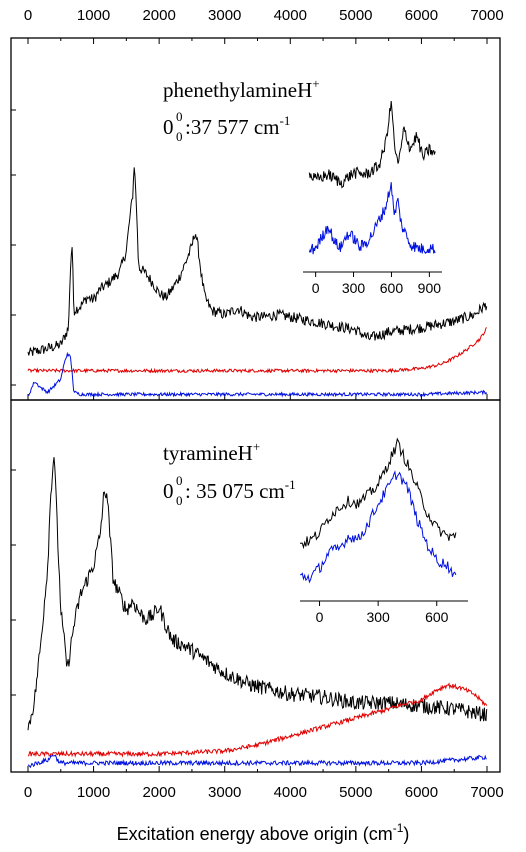 Image resolution: width=526 pixels, height=852 pixels. Describe the element at coordinates (179, 116) in the screenshot. I see `panel1-origin-sup: 0` at that location.